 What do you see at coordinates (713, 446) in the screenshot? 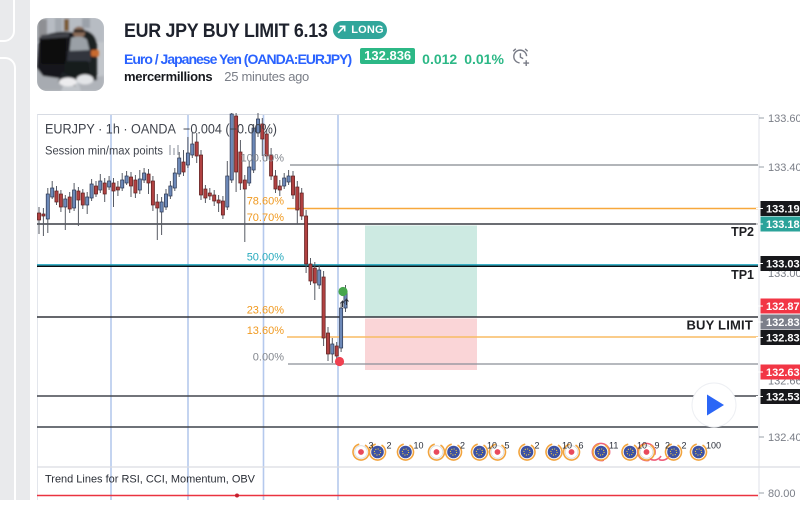
I see `svg-text: 100` at bounding box center [713, 446].